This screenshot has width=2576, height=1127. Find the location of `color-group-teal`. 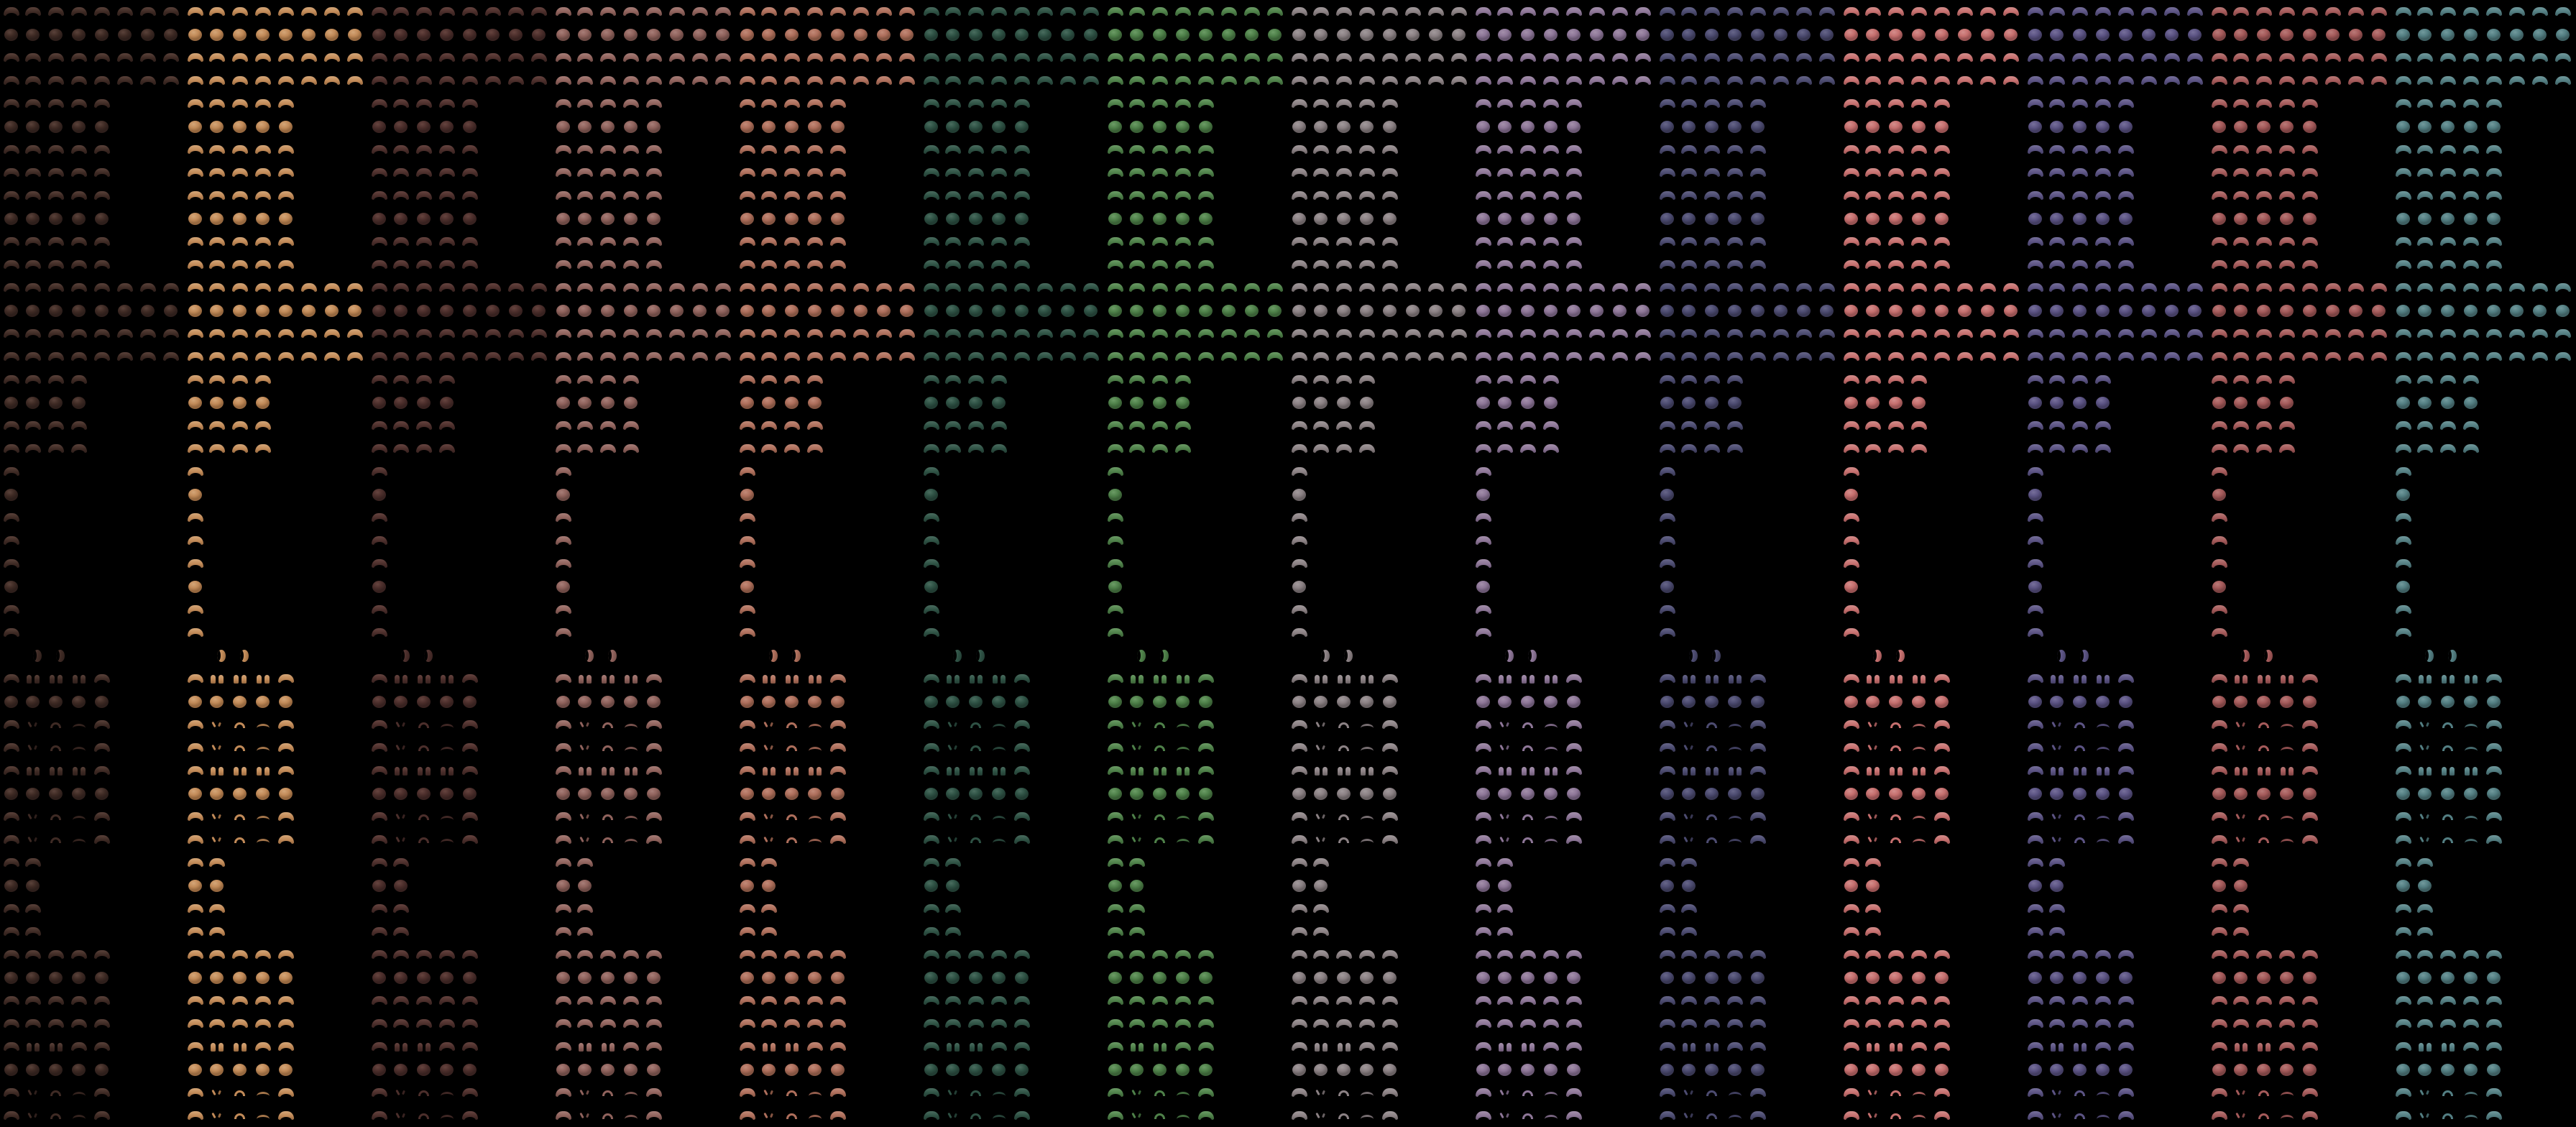

color-group-teal is located at coordinates (2484, 563).